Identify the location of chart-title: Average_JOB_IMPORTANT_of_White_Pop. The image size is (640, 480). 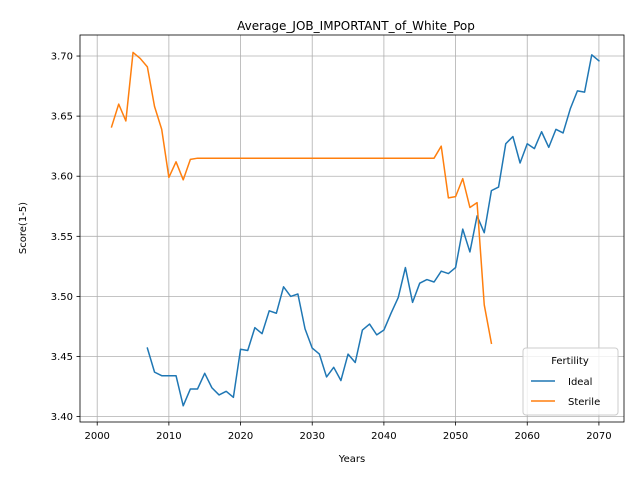
(356, 26).